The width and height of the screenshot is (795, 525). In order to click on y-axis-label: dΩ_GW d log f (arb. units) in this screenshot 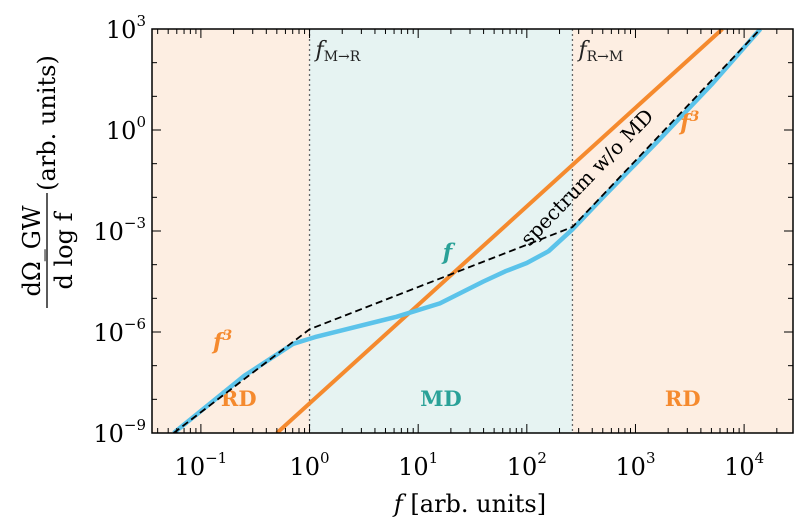, I will do `click(48, 181)`.